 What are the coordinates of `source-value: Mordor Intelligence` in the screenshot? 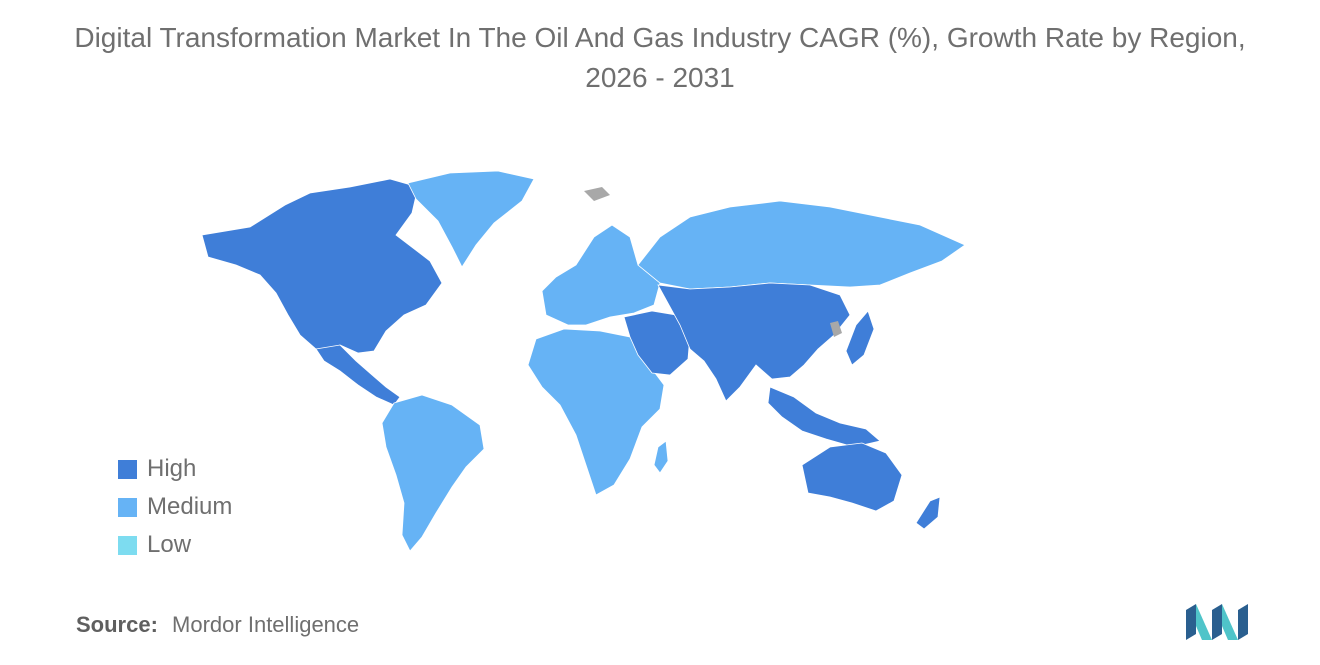 It's located at (266, 624).